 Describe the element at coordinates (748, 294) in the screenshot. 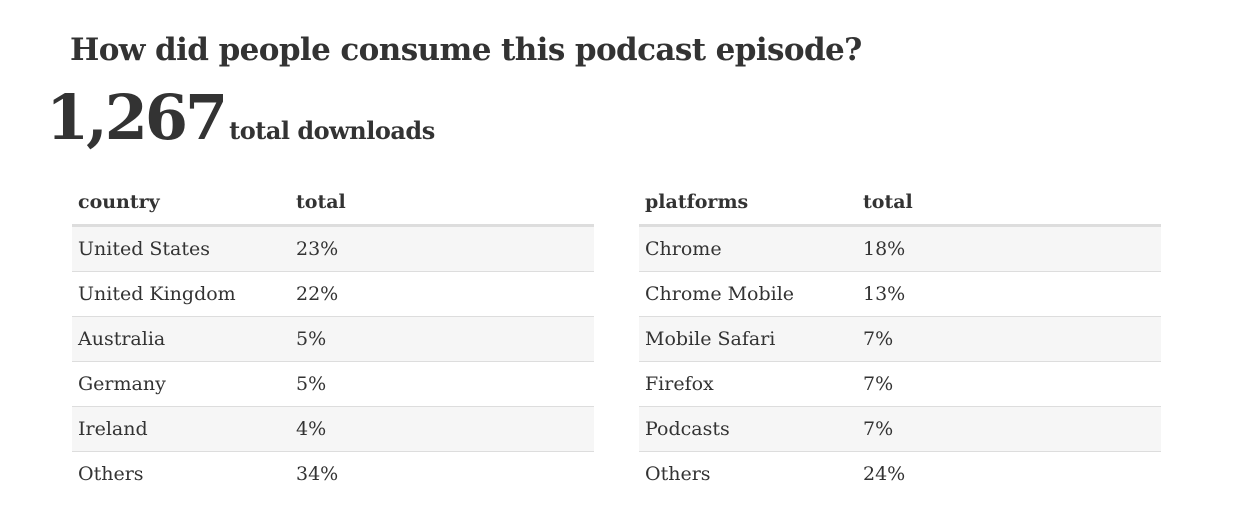

I see `platform-name: Chrome Mobile` at that location.